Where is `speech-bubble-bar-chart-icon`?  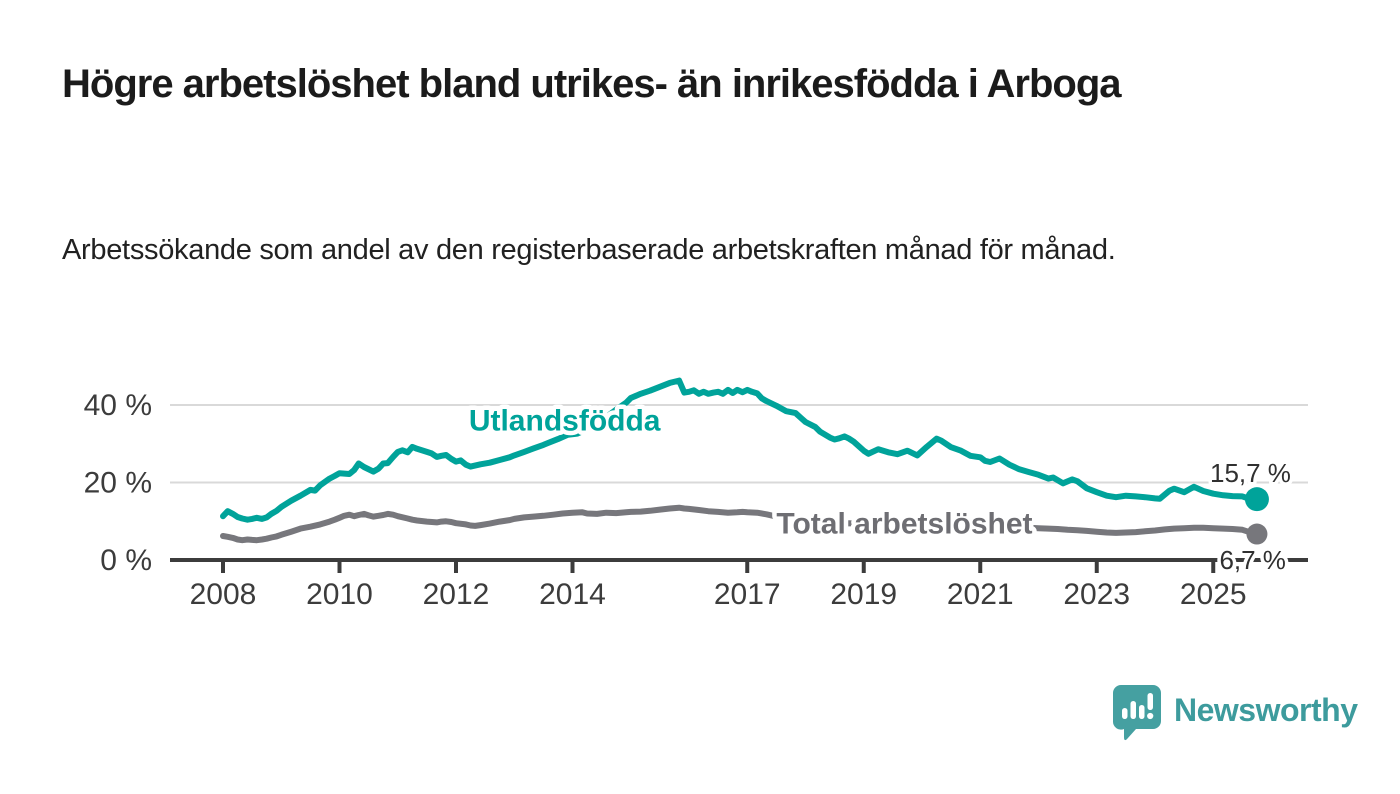 speech-bubble-bar-chart-icon is located at coordinates (1136, 713).